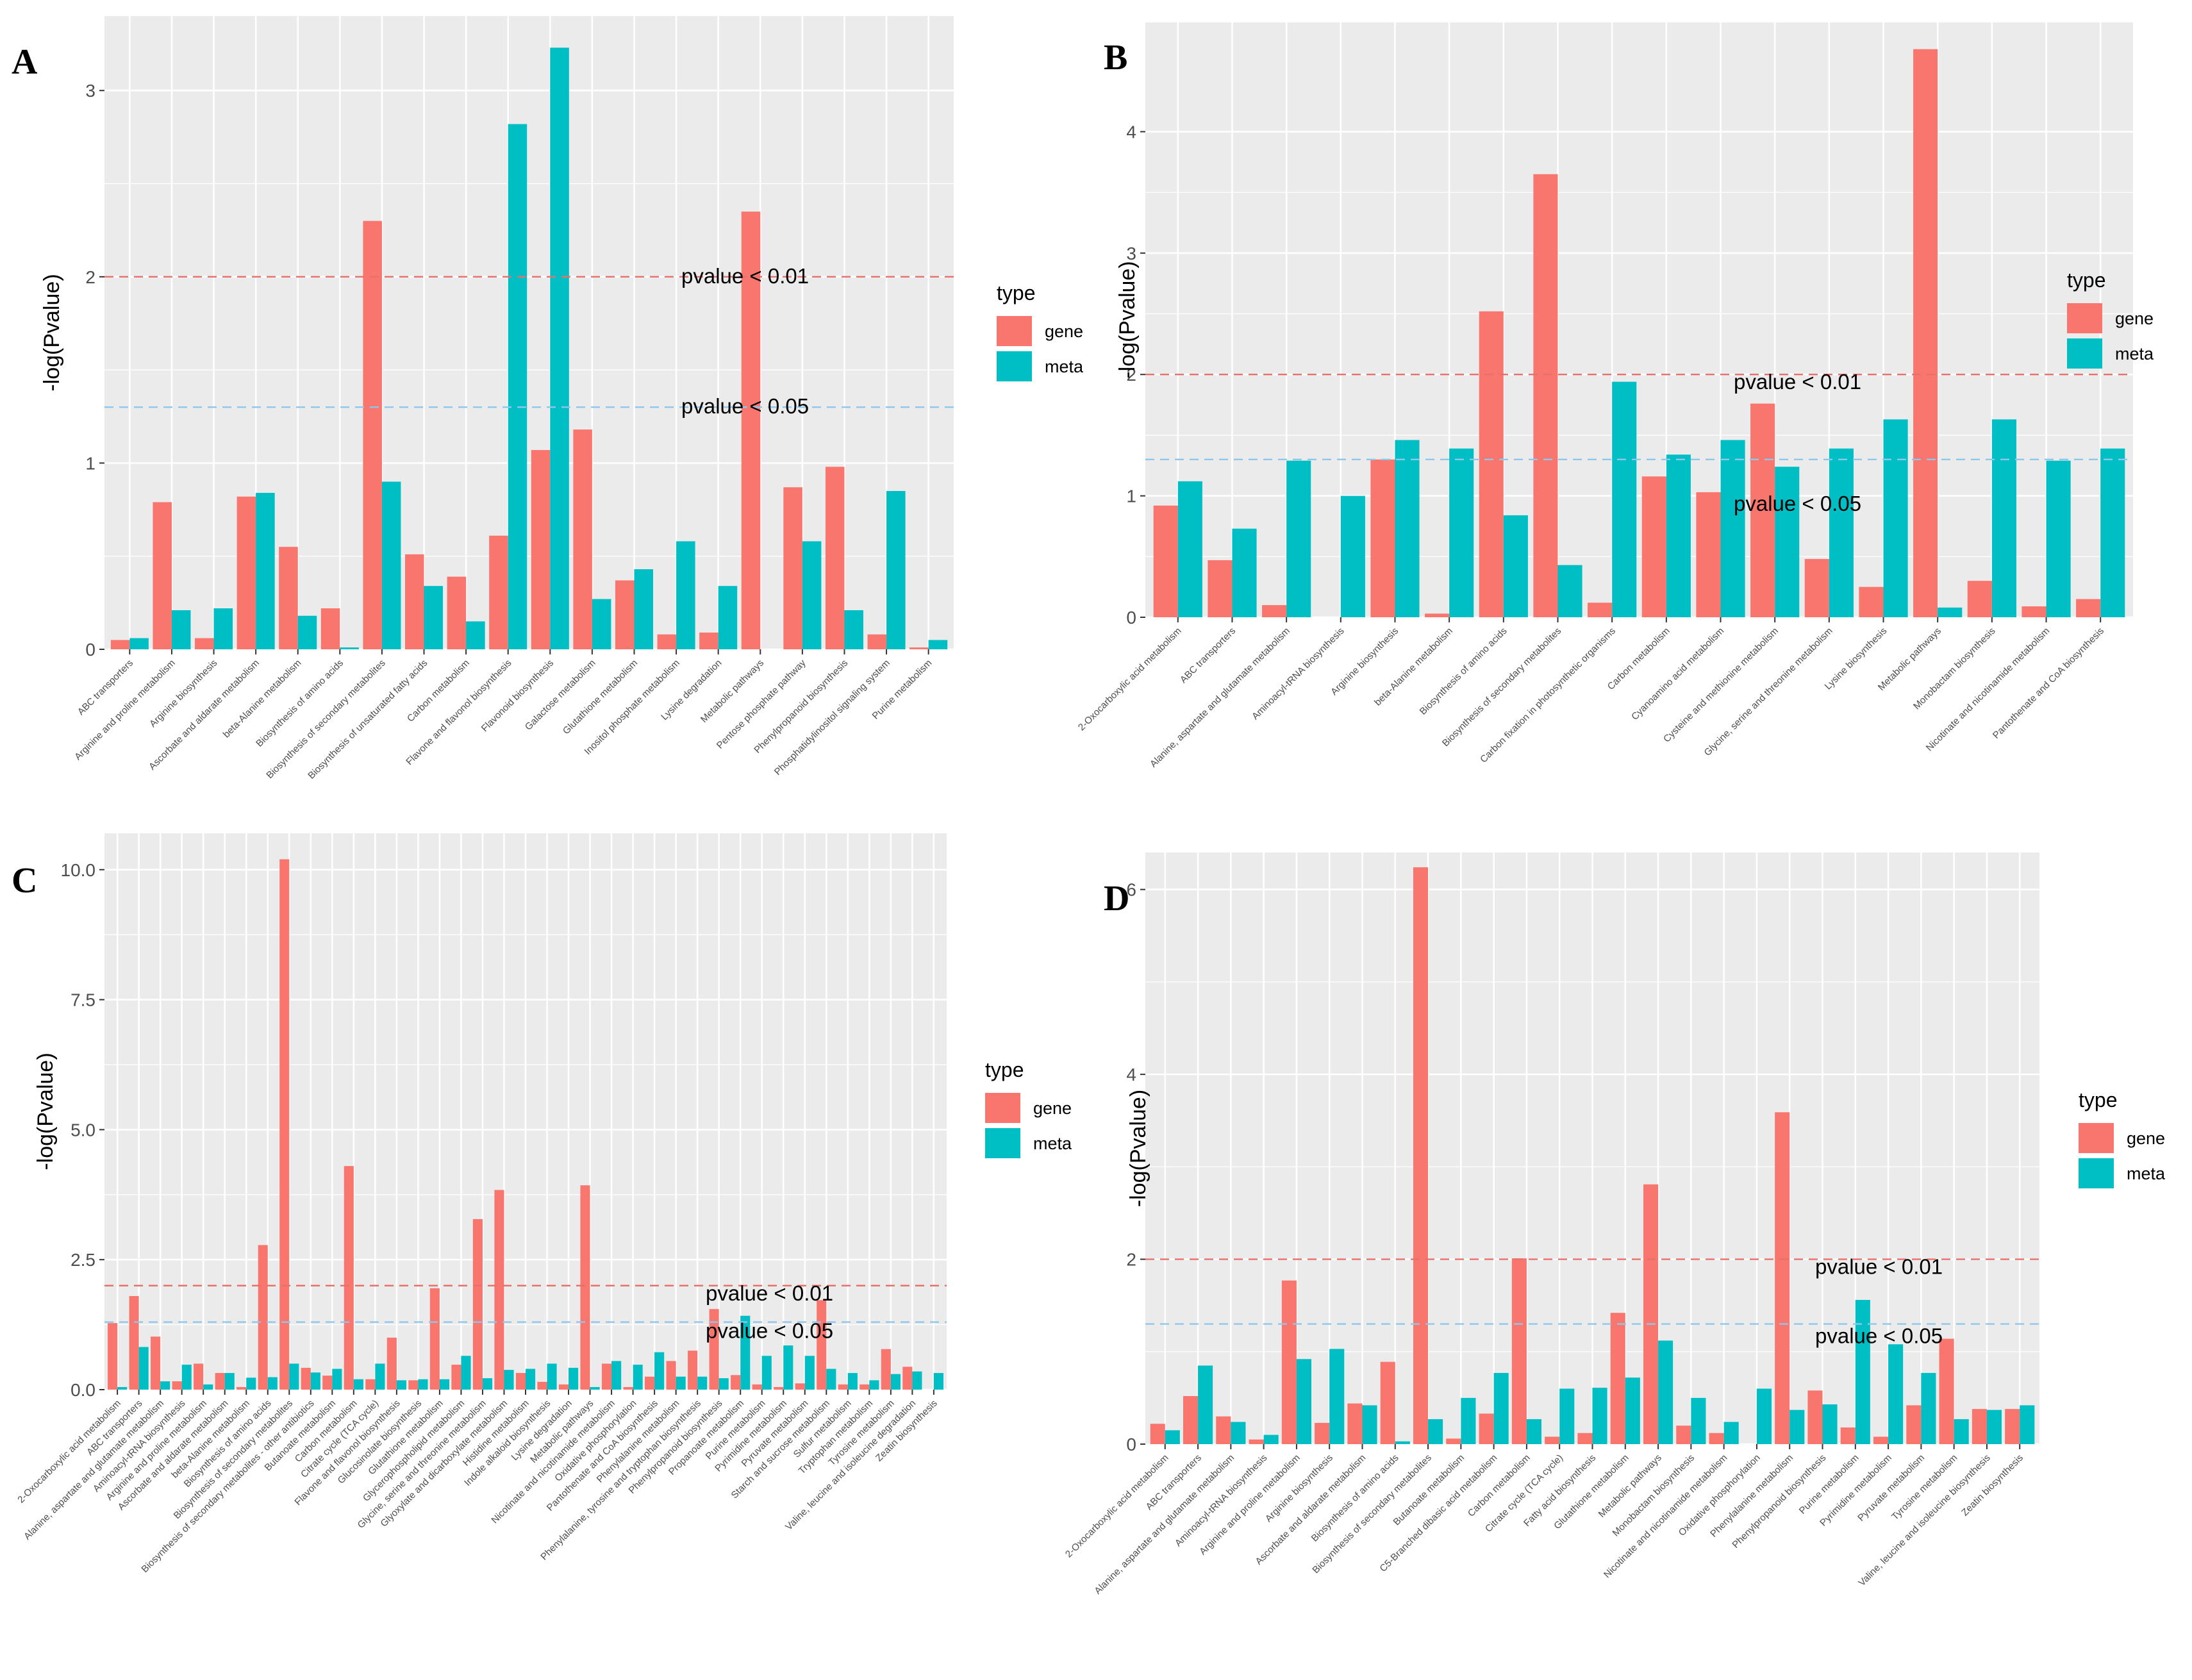 The image size is (2192, 1680). I want to click on y-tick-label: 0.0, so click(83, 1390).